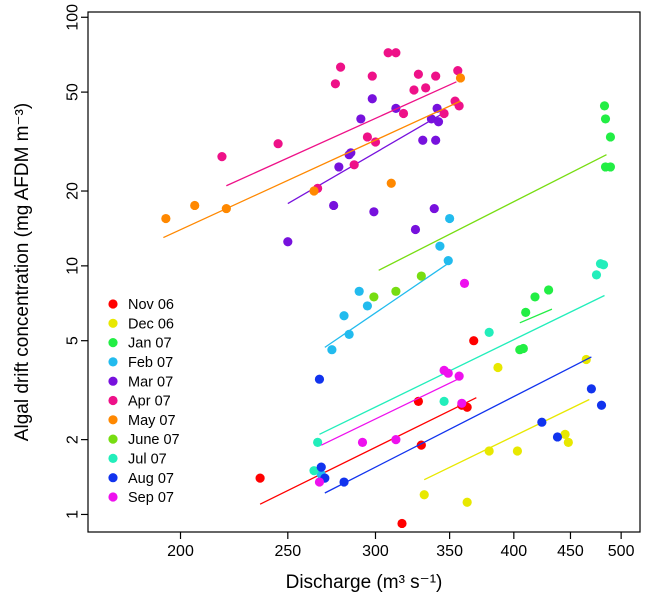 This screenshot has width=658, height=603. I want to click on y-tick-label: 10, so click(73, 266).